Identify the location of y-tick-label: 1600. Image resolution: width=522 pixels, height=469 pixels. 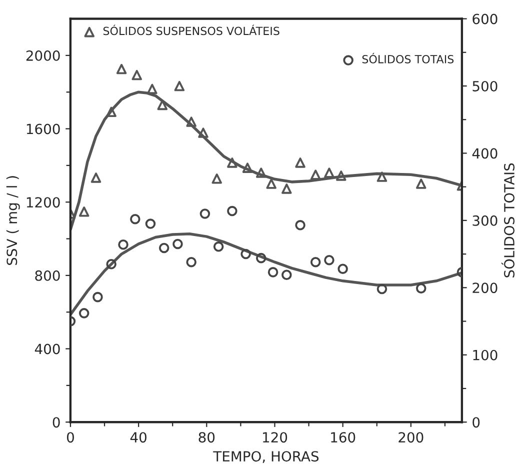
(43, 129).